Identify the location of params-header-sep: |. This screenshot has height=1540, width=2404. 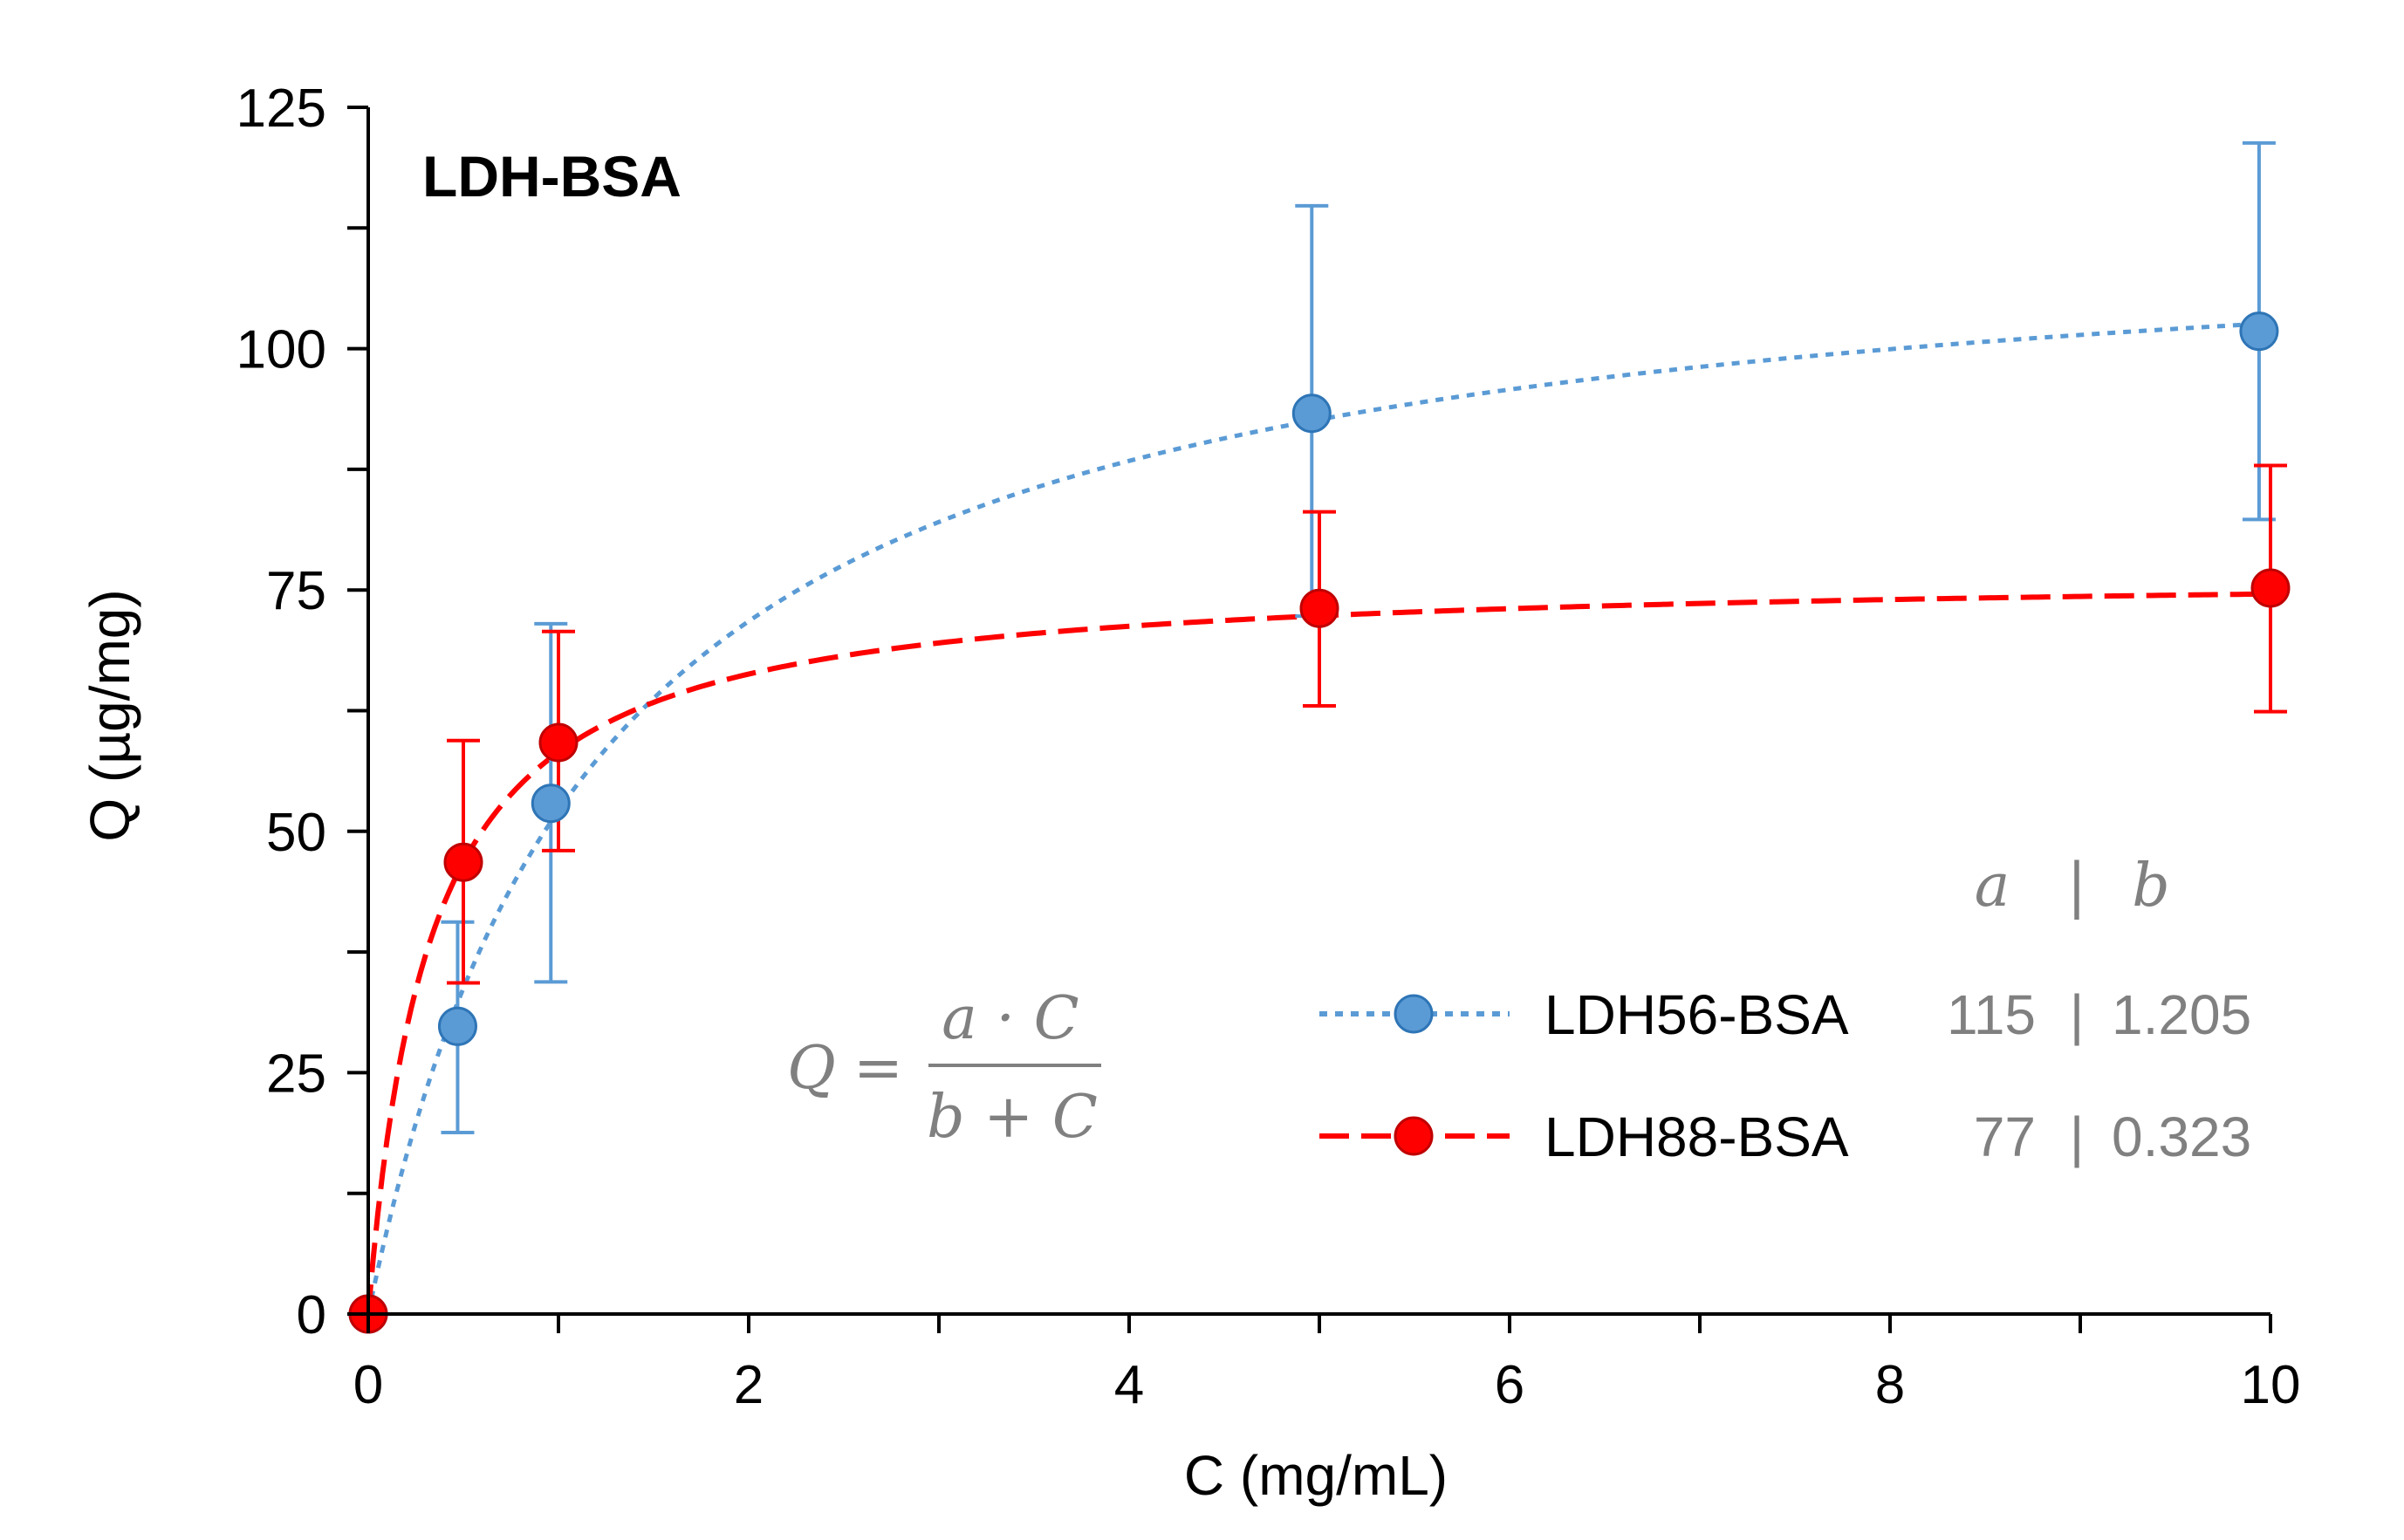
(2077, 886).